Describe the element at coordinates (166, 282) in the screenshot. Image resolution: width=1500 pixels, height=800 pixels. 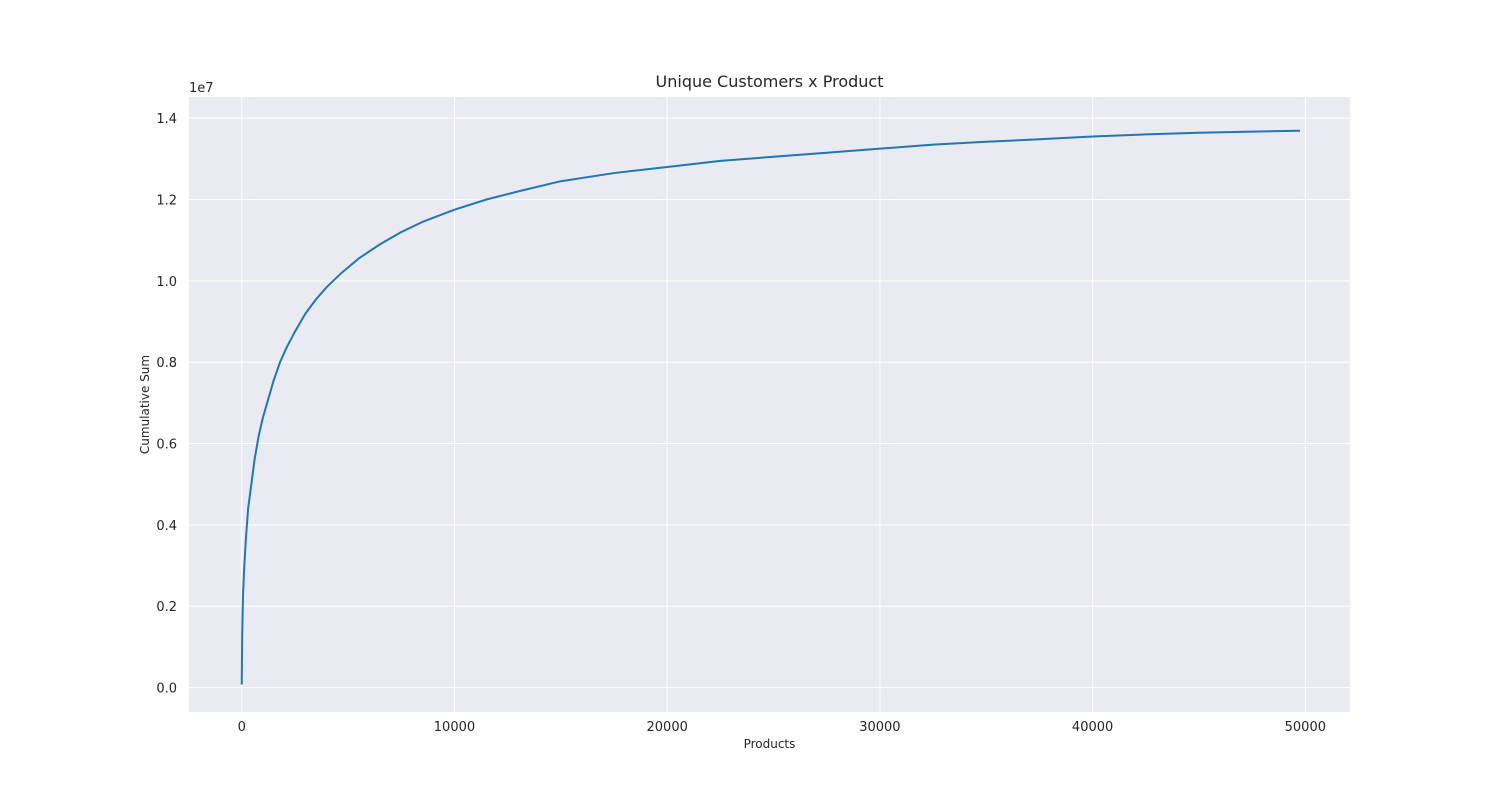
I see `y-tick-label: 1.0` at that location.